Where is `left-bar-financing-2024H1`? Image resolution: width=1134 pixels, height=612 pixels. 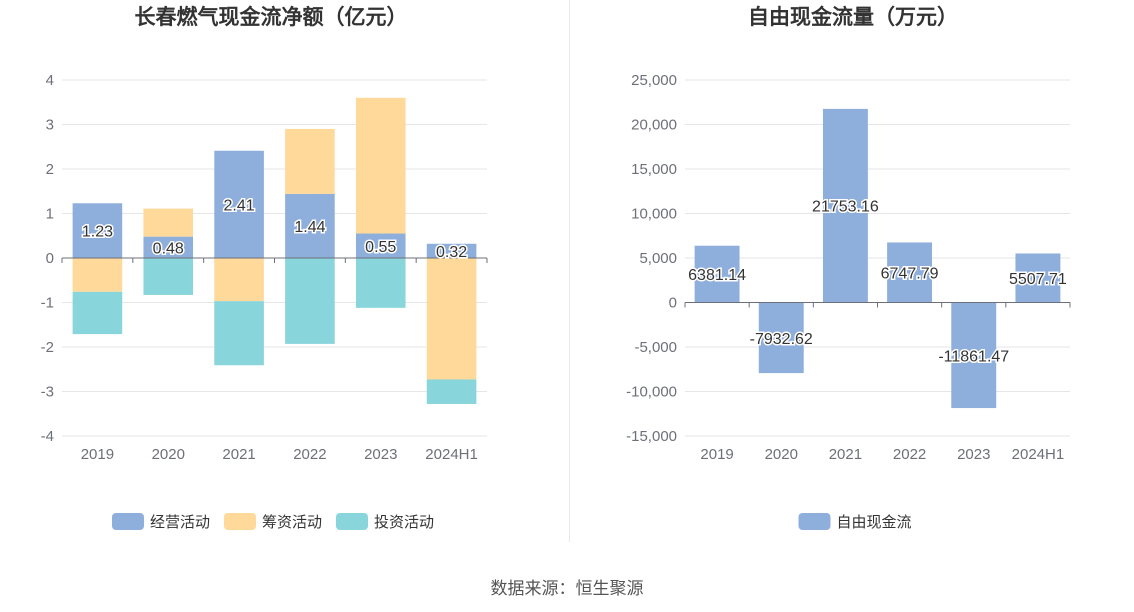
left-bar-financing-2024H1 is located at coordinates (451, 319).